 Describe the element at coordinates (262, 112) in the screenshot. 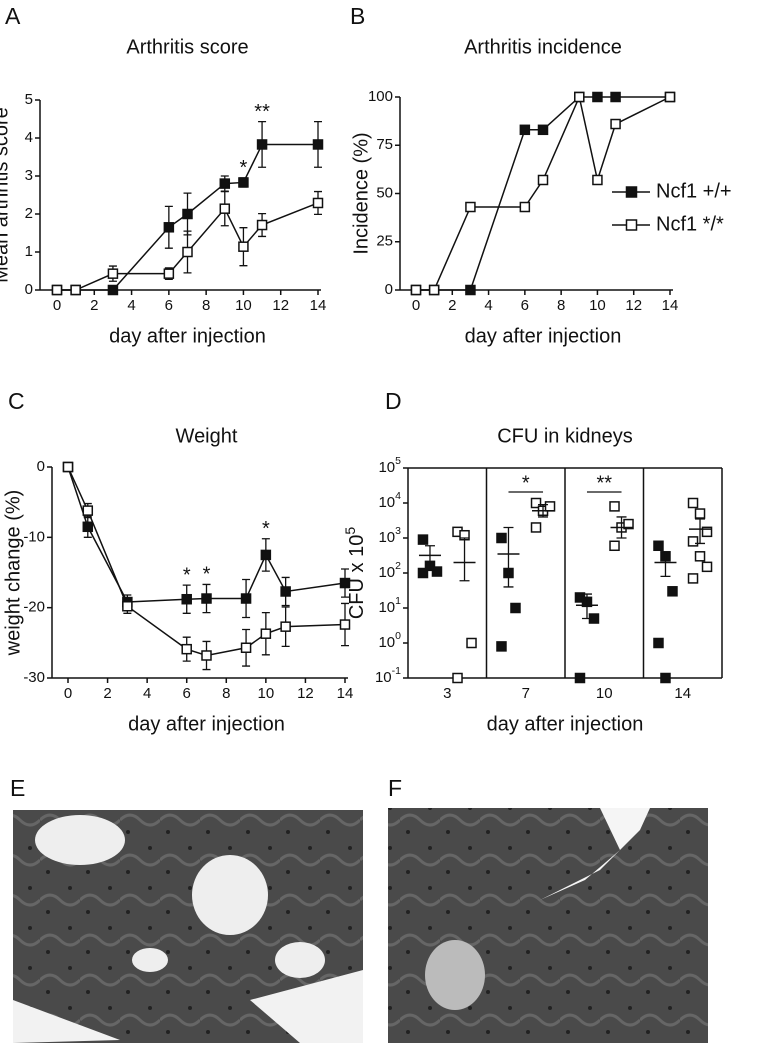

I see `annotation: **` at that location.